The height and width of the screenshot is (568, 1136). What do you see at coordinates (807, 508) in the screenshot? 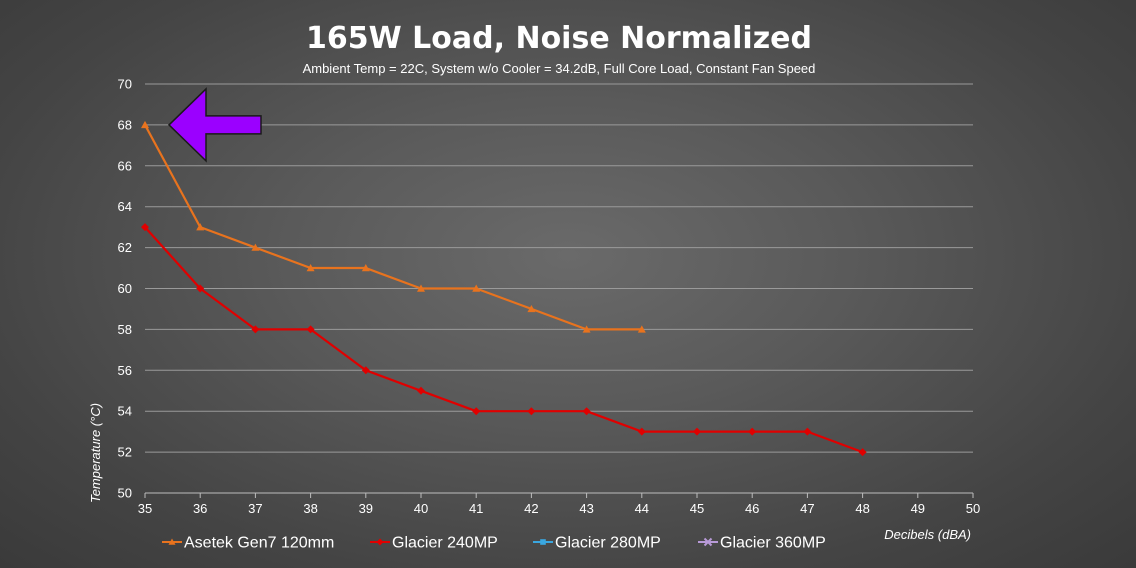
I see `x-tick-label: 47` at bounding box center [807, 508].